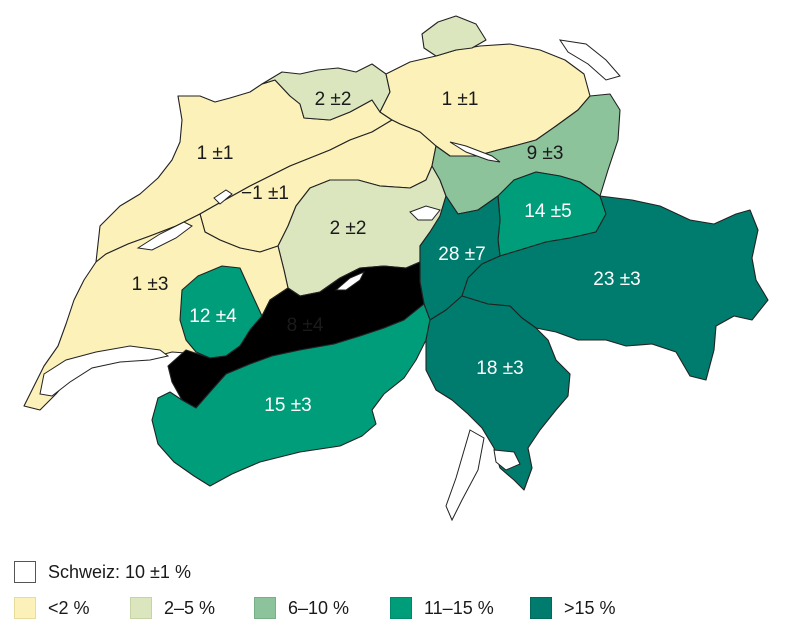 The width and height of the screenshot is (789, 641). What do you see at coordinates (104, 371) in the screenshot?
I see `lake-geneva-water` at bounding box center [104, 371].